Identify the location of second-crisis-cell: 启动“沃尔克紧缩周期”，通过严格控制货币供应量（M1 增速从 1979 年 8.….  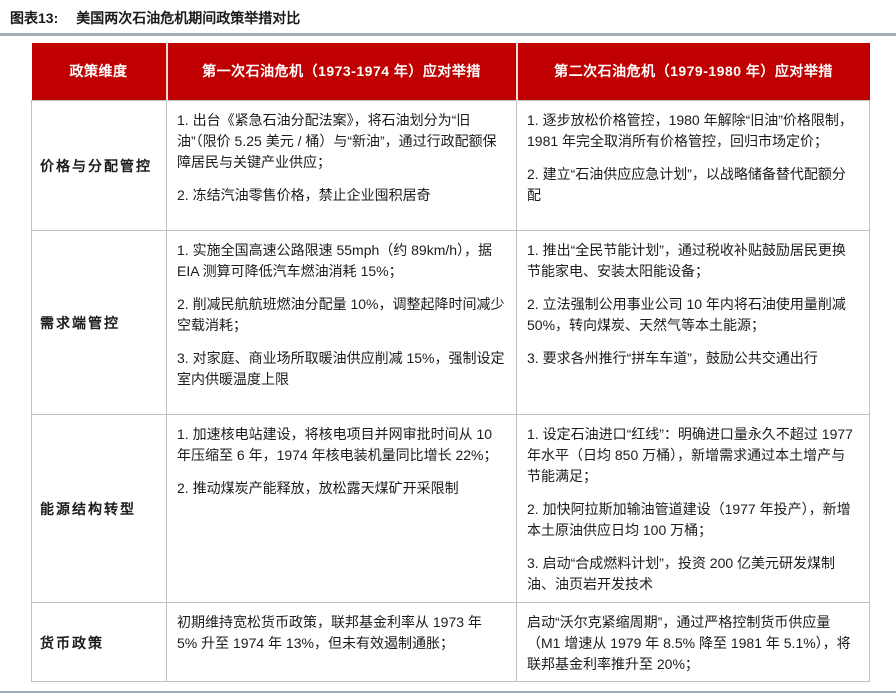
(693, 641).